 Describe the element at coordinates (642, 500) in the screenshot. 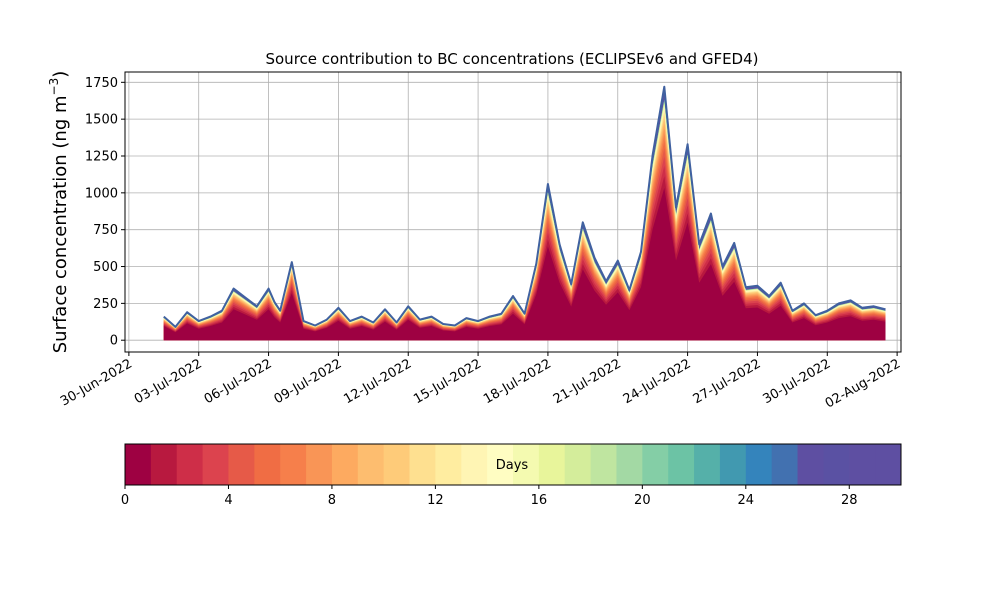

I see `colorbar-tick-label: 20` at that location.